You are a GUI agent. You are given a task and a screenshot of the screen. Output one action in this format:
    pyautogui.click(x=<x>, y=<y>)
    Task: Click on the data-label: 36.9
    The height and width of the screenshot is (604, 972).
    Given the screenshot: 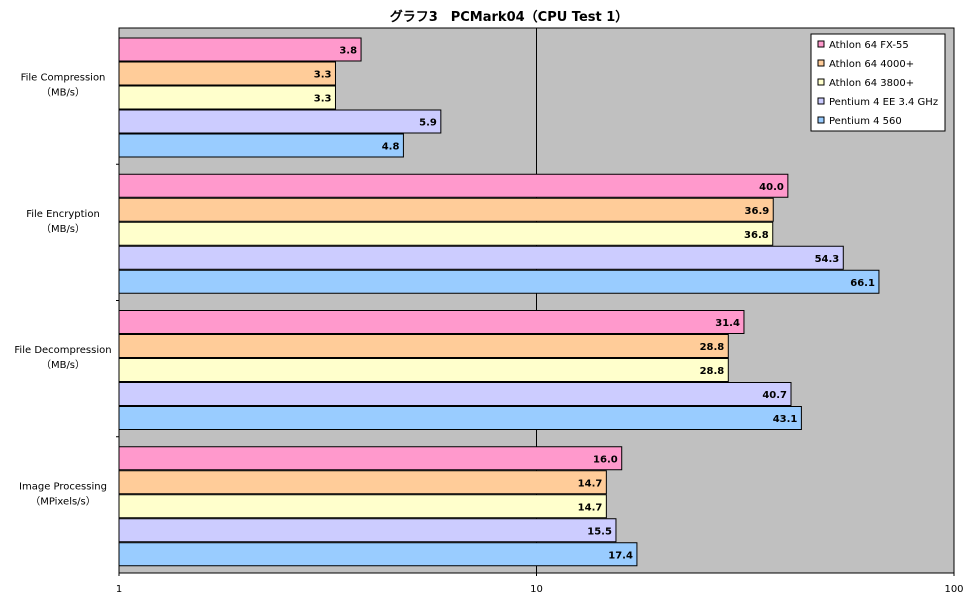 What is the action you would take?
    pyautogui.click(x=757, y=211)
    